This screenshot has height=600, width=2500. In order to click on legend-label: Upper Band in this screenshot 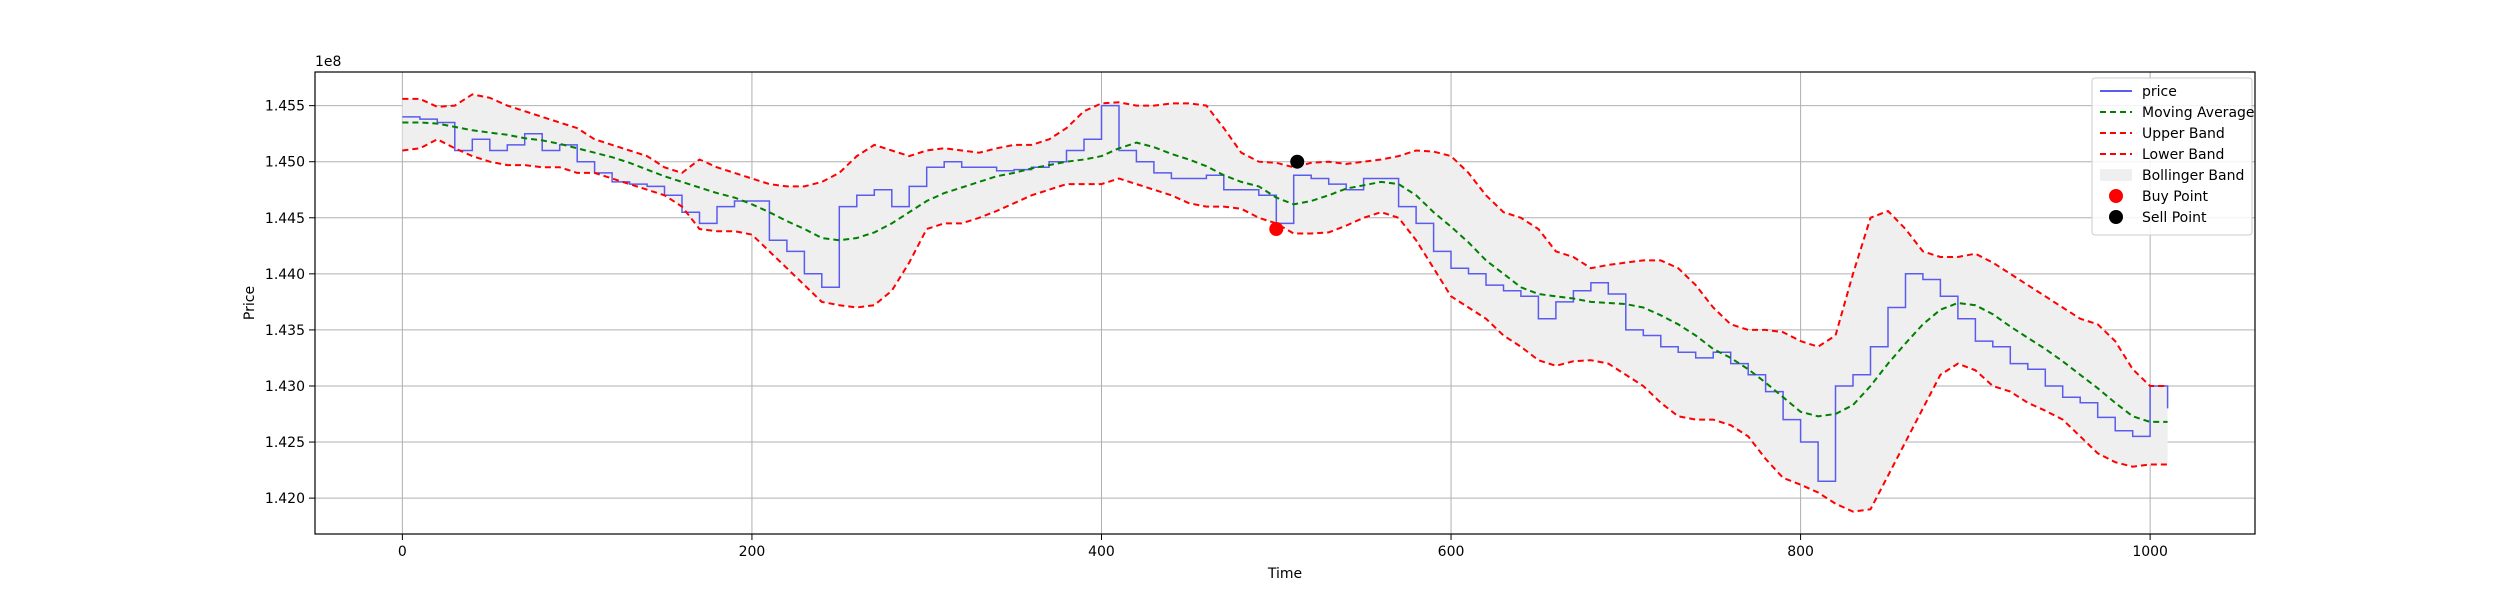, I will do `click(2183, 134)`.